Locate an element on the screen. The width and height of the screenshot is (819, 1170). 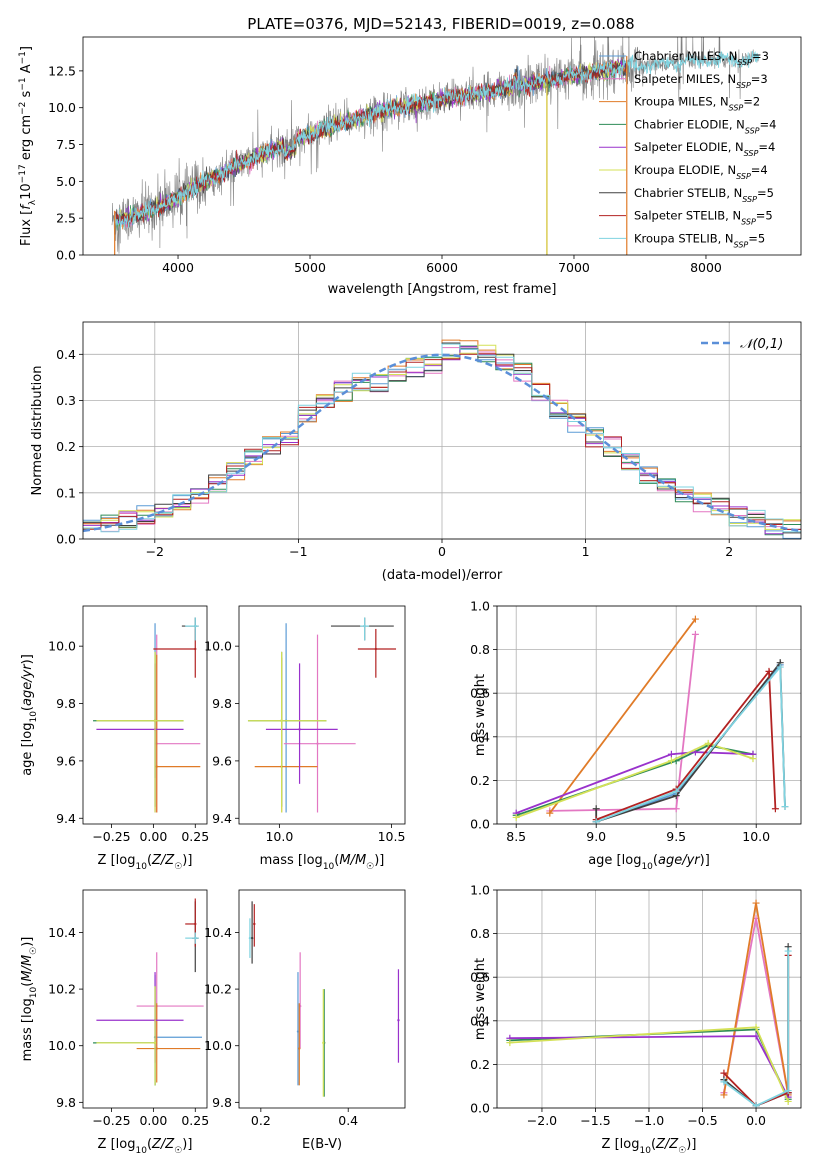
x-tick-label: −1.5 is located at coordinates (595, 1120).